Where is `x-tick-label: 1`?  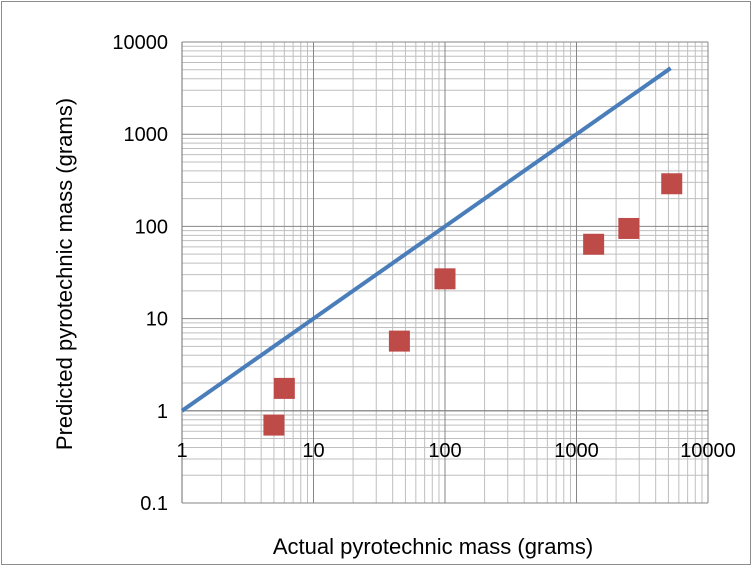
x-tick-label: 1 is located at coordinates (181, 451).